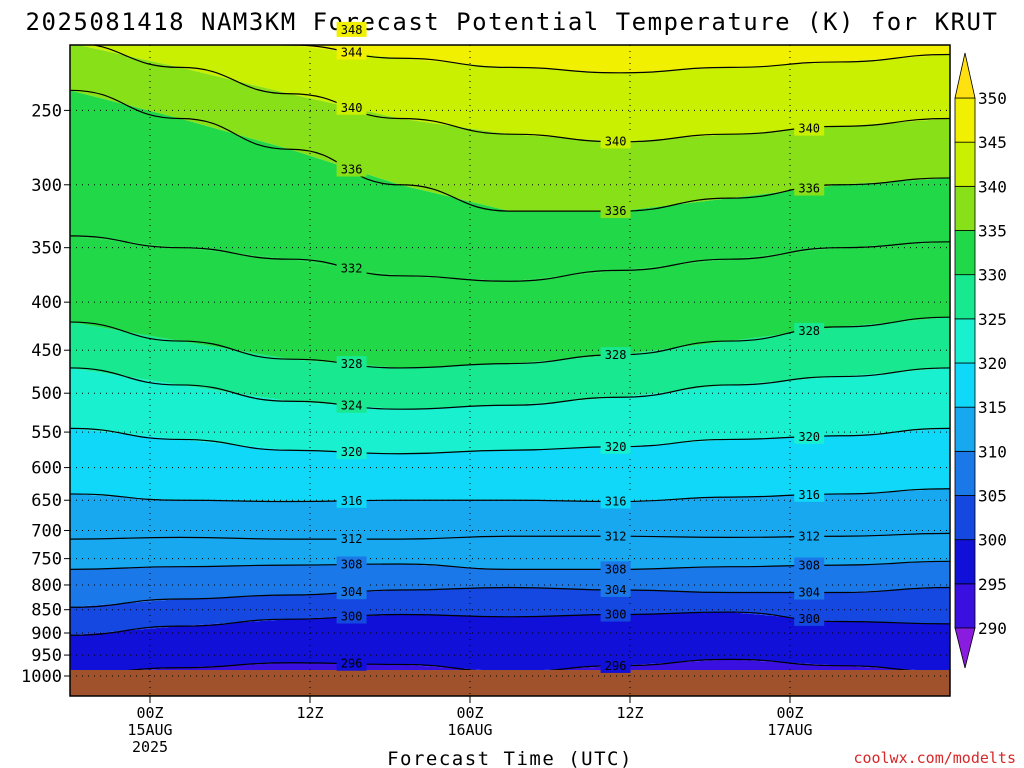  What do you see at coordinates (992, 628) in the screenshot?
I see `colorbar-label: 290` at bounding box center [992, 628].